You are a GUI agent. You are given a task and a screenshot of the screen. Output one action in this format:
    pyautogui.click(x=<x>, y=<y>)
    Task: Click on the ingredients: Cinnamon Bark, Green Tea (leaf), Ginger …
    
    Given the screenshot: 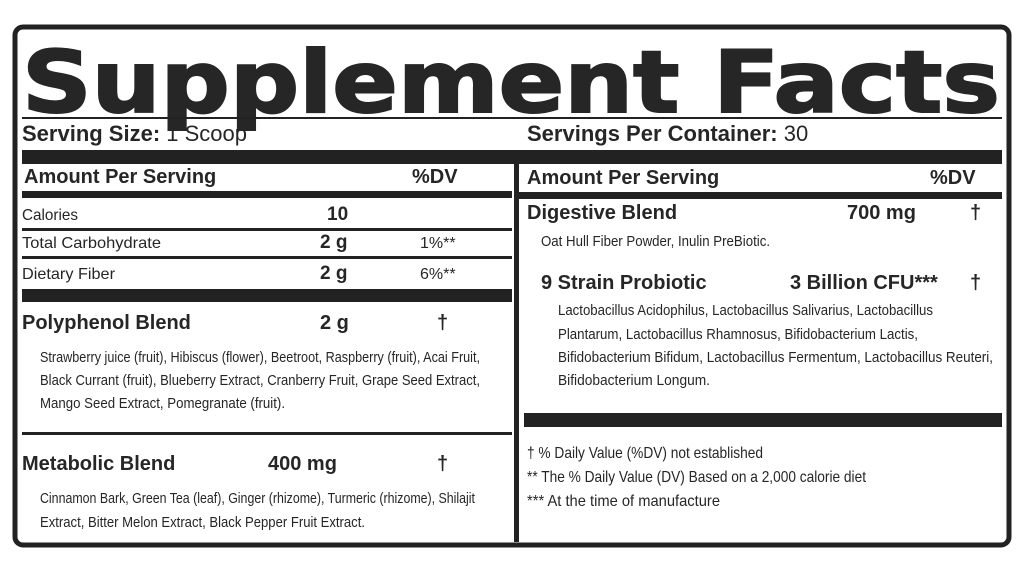 What is the action you would take?
    pyautogui.click(x=258, y=498)
    